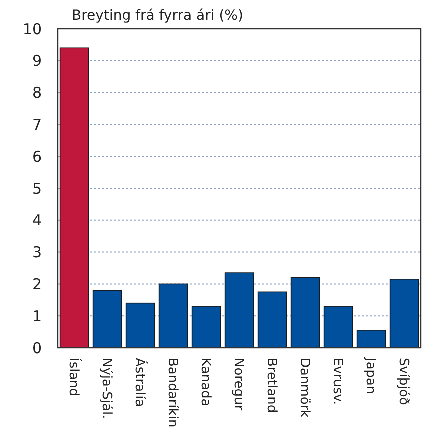 This screenshot has height=446, width=425. Describe the element at coordinates (271, 386) in the screenshot. I see `x-tick-label: Bretland` at that location.